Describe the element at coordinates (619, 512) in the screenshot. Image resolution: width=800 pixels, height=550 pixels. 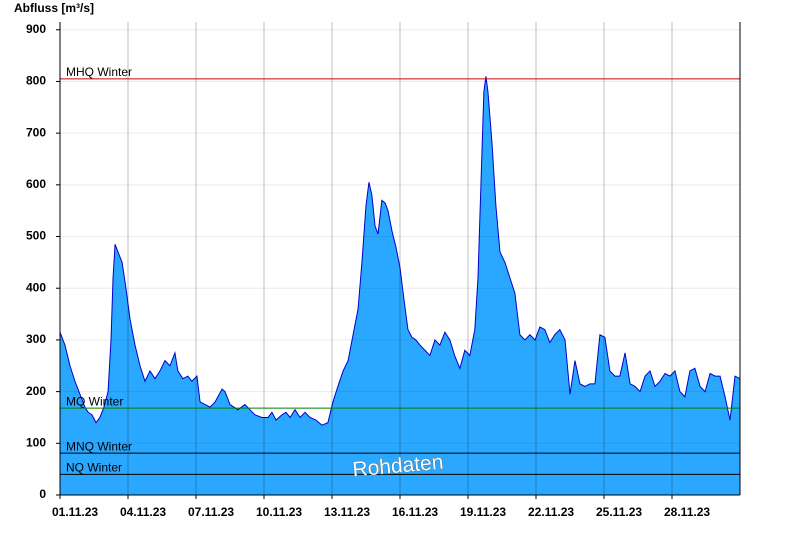
I see `x-tick-label: 25.11.23` at that location.